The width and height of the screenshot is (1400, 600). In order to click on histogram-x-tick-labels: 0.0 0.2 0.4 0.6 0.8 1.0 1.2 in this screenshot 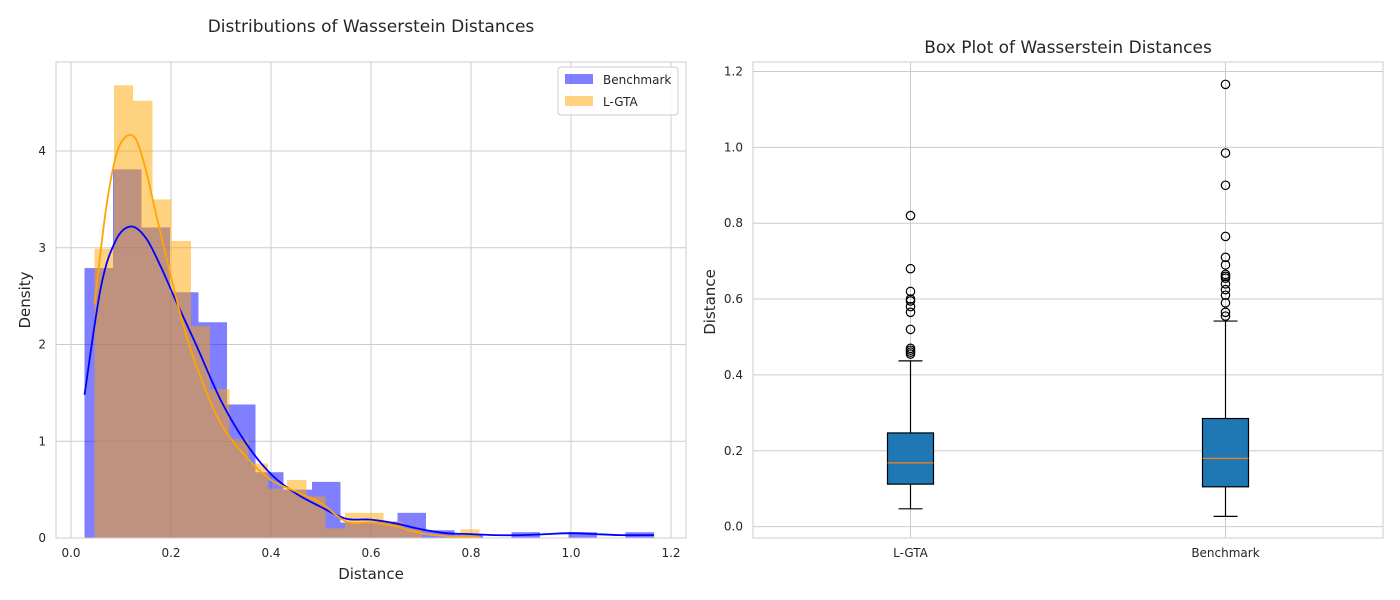, I will do `click(370, 553)`.